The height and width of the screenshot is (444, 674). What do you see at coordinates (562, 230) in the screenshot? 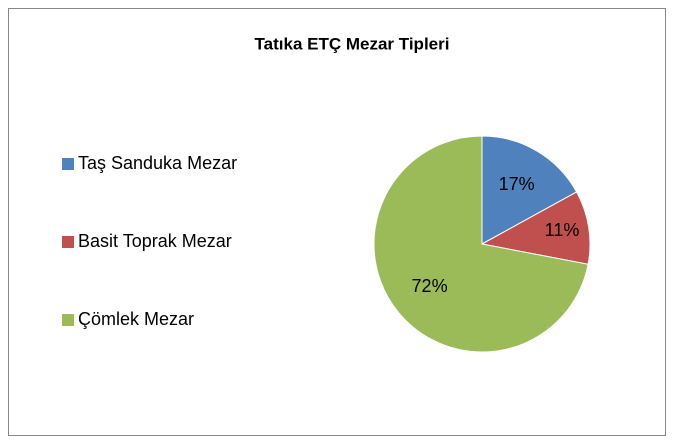
I see `data-label: 11%` at bounding box center [562, 230].